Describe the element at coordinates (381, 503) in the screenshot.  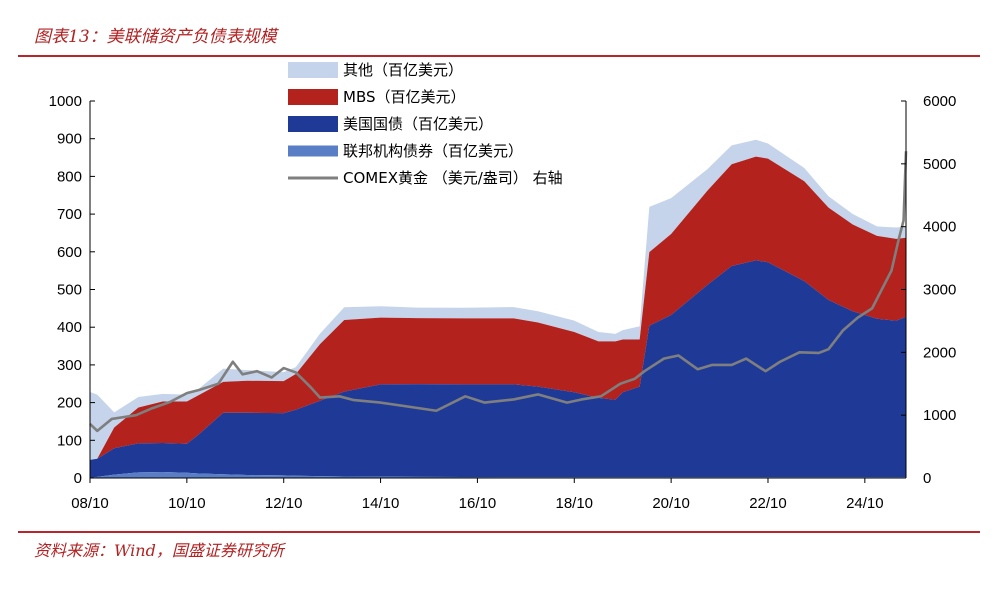
I see `x-tick-label: 14/10` at that location.